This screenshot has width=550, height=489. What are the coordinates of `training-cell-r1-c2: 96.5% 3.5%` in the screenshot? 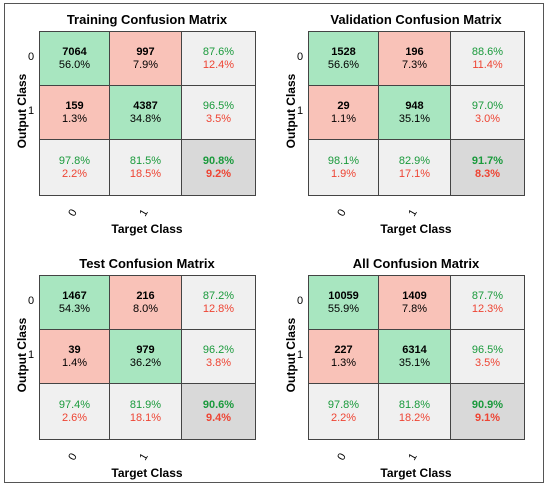 It's located at (218, 112).